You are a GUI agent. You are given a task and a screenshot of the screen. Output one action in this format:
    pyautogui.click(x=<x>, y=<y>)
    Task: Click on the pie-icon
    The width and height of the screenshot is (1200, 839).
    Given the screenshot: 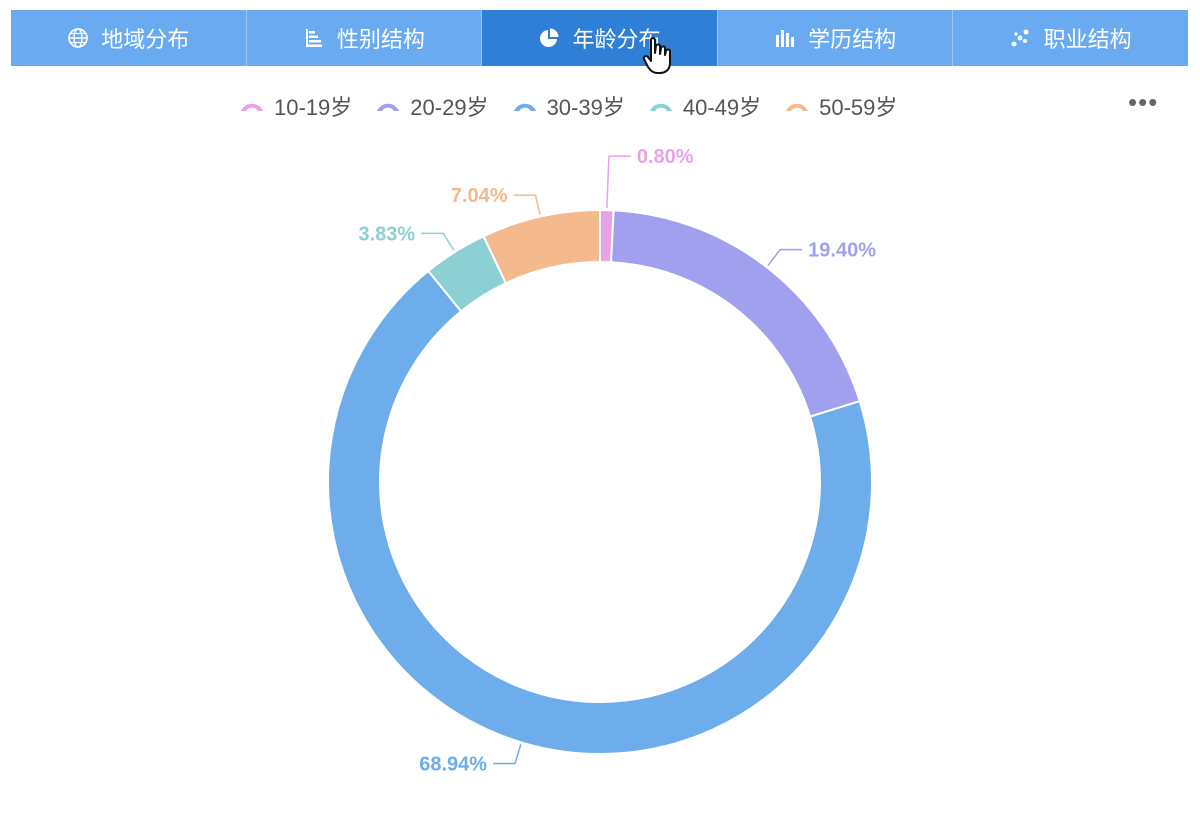 What is the action you would take?
    pyautogui.click(x=549, y=38)
    